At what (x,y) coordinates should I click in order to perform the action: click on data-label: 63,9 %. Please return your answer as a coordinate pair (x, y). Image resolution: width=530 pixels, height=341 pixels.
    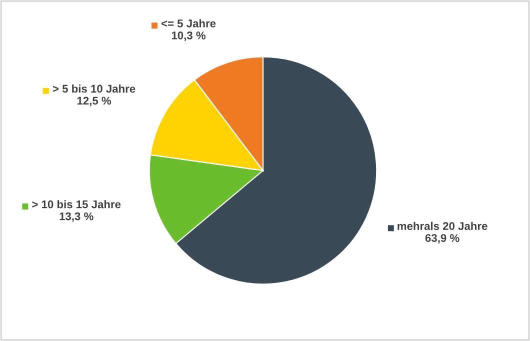
    Looking at the image, I should click on (442, 239).